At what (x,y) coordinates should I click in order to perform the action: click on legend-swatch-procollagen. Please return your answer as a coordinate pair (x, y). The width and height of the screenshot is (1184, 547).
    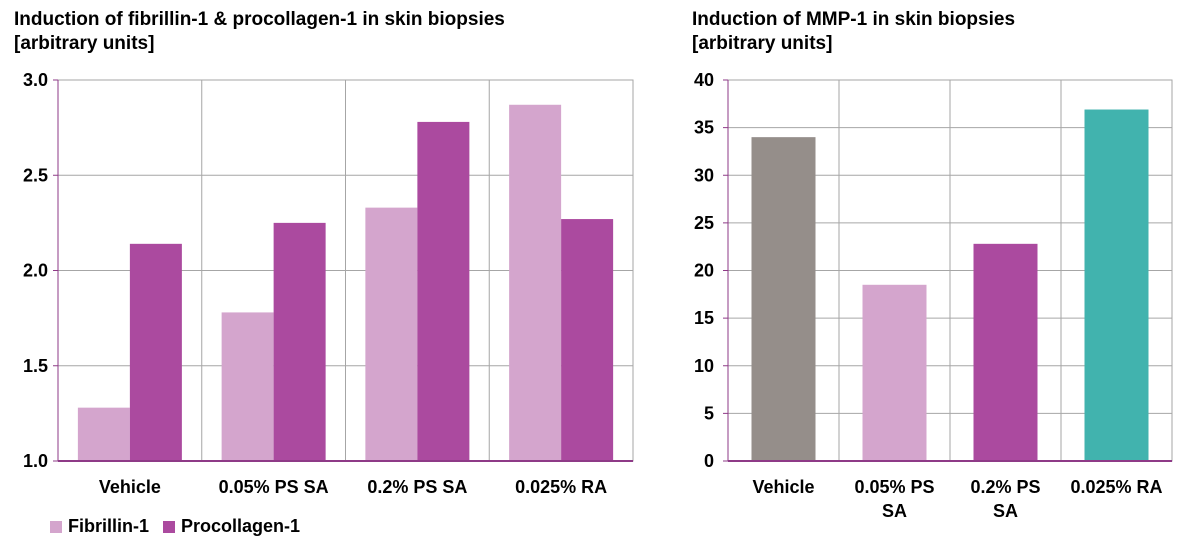
    Looking at the image, I should click on (169, 526).